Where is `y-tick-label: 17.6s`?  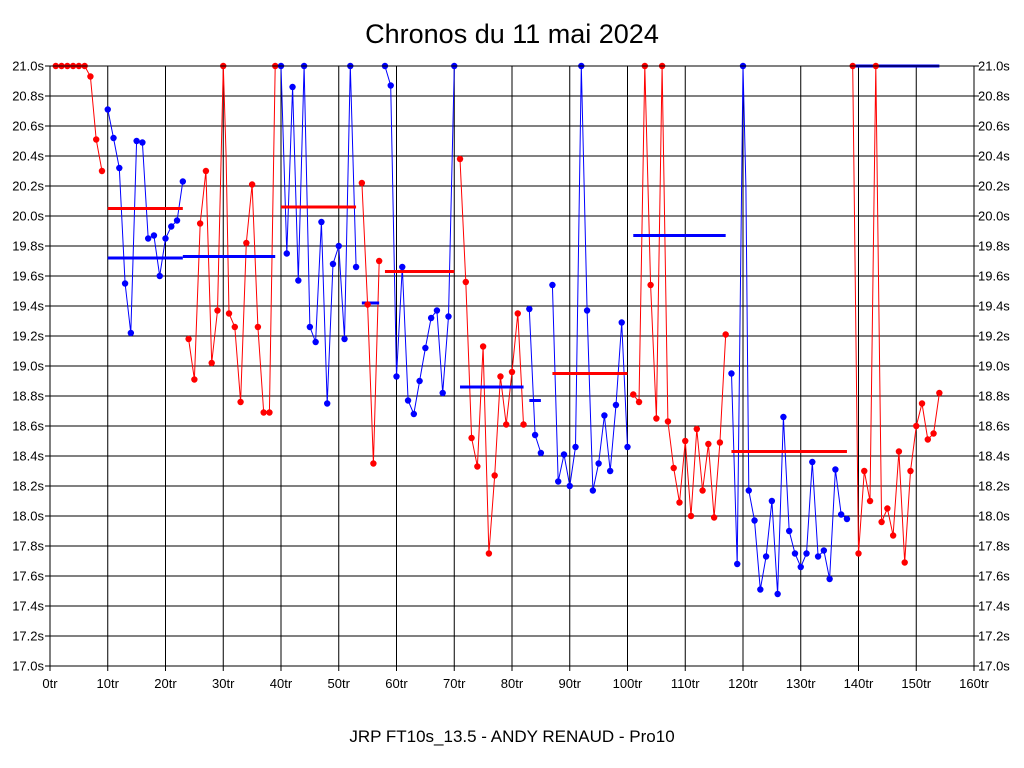
y-tick-label: 17.6s is located at coordinates (28, 576).